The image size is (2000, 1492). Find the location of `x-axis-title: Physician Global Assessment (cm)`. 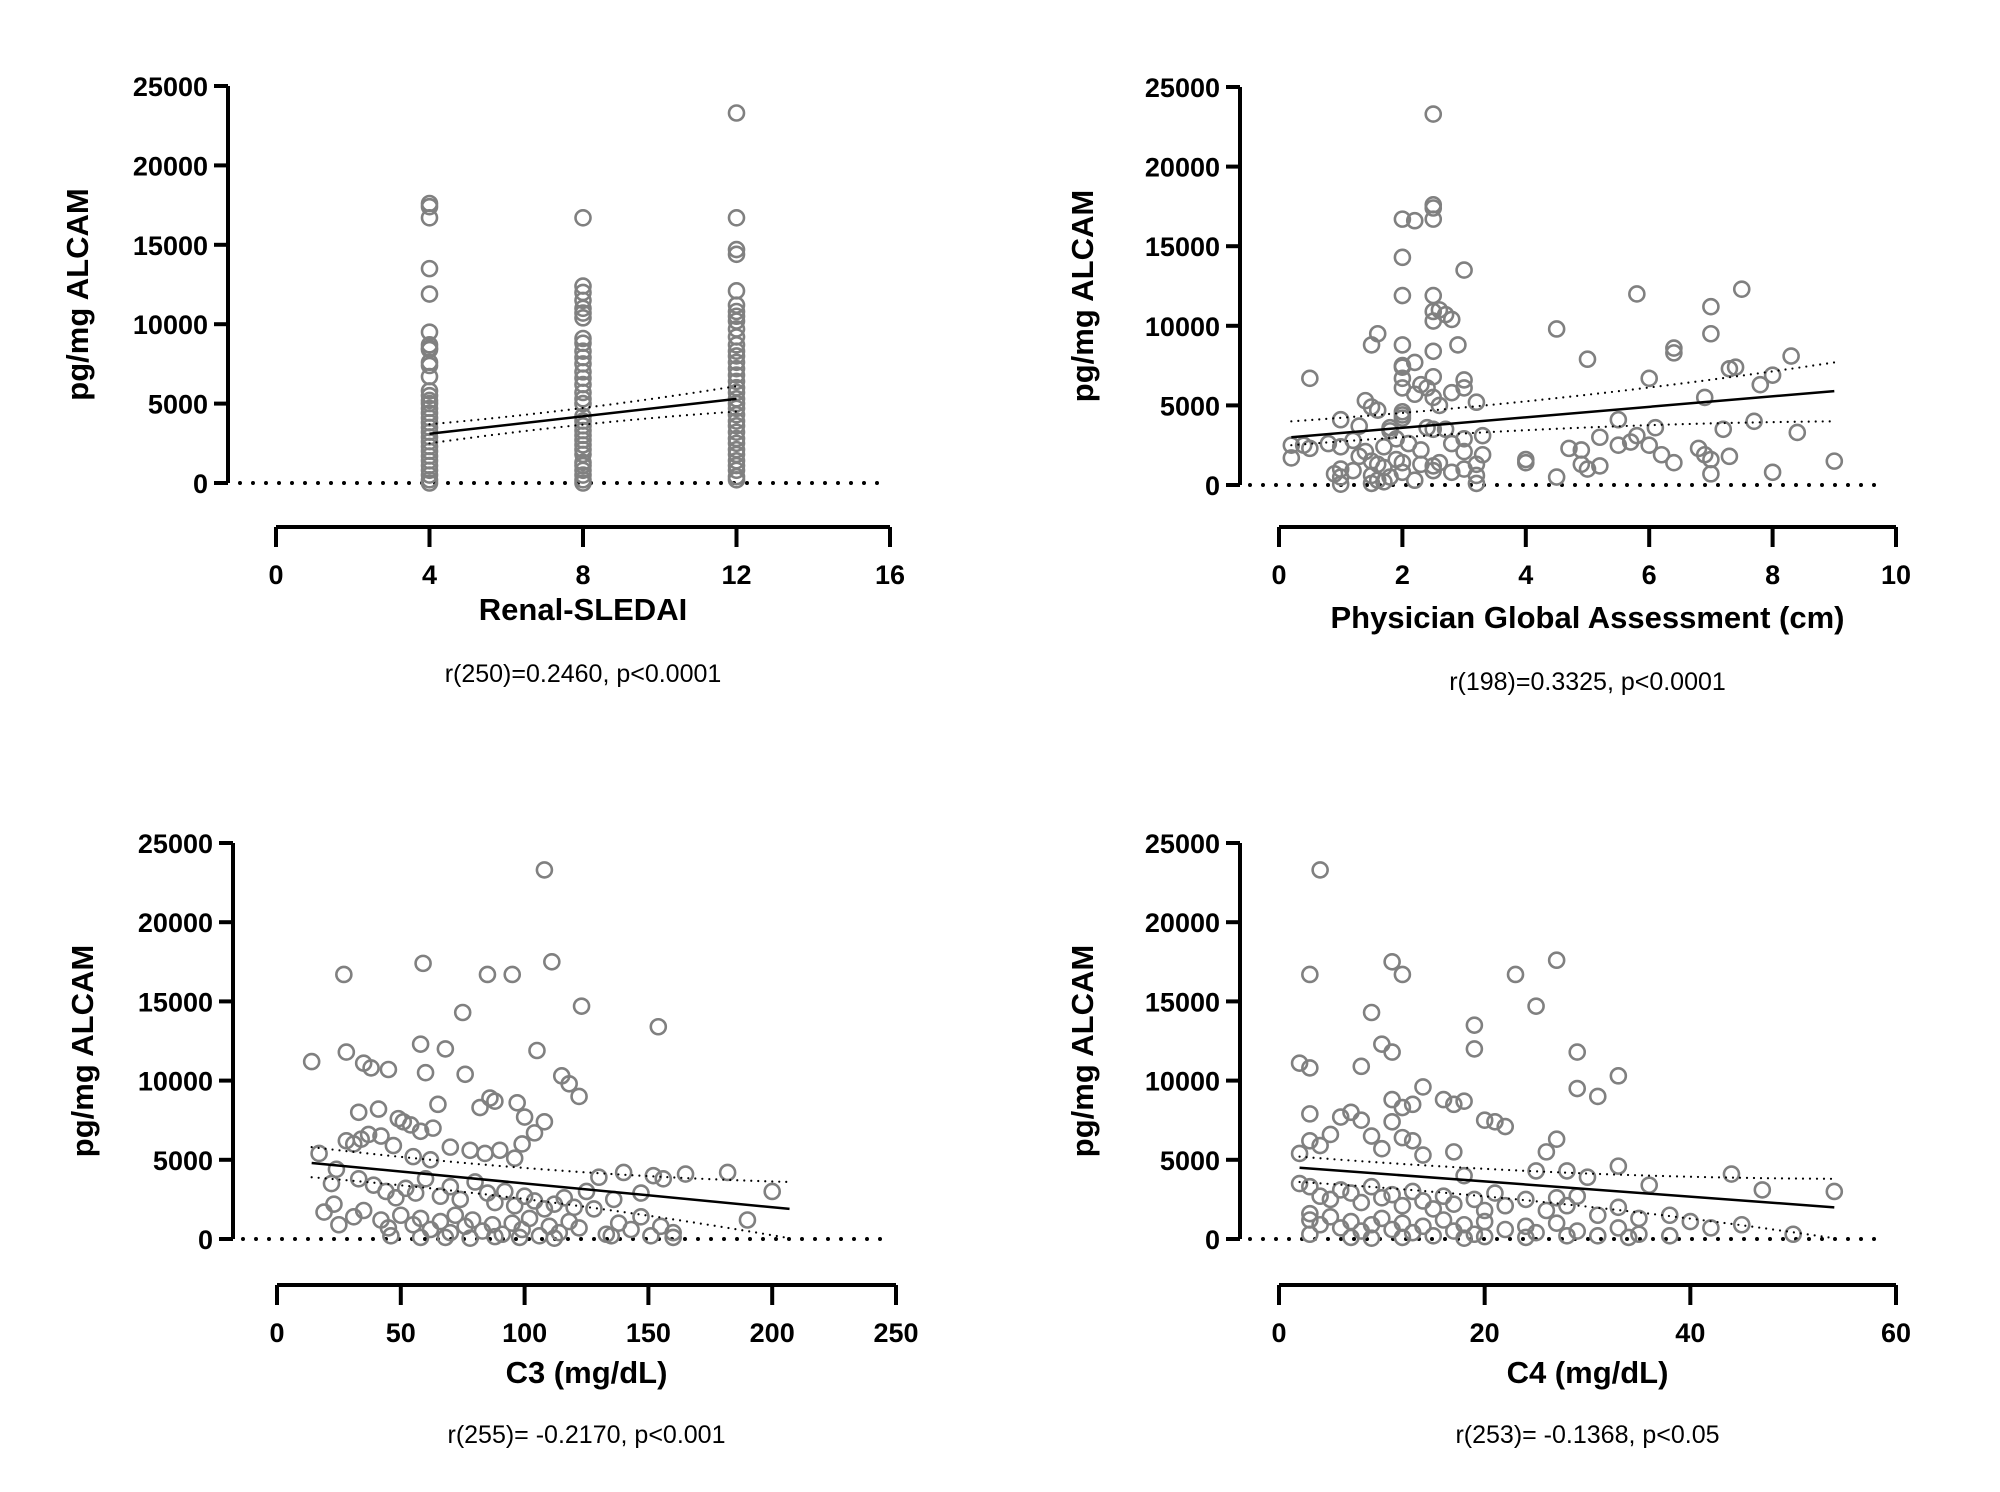

x-axis-title: Physician Global Assessment (cm) is located at coordinates (1588, 617).